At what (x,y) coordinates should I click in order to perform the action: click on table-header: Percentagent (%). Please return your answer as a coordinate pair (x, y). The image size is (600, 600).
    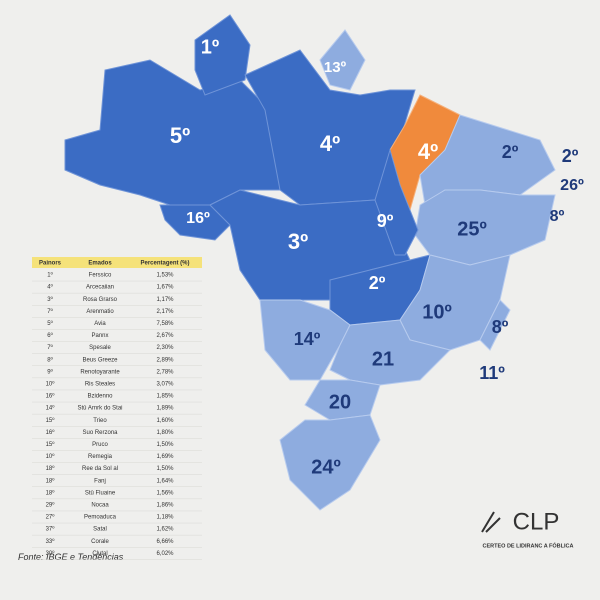
    Looking at the image, I should click on (164, 264).